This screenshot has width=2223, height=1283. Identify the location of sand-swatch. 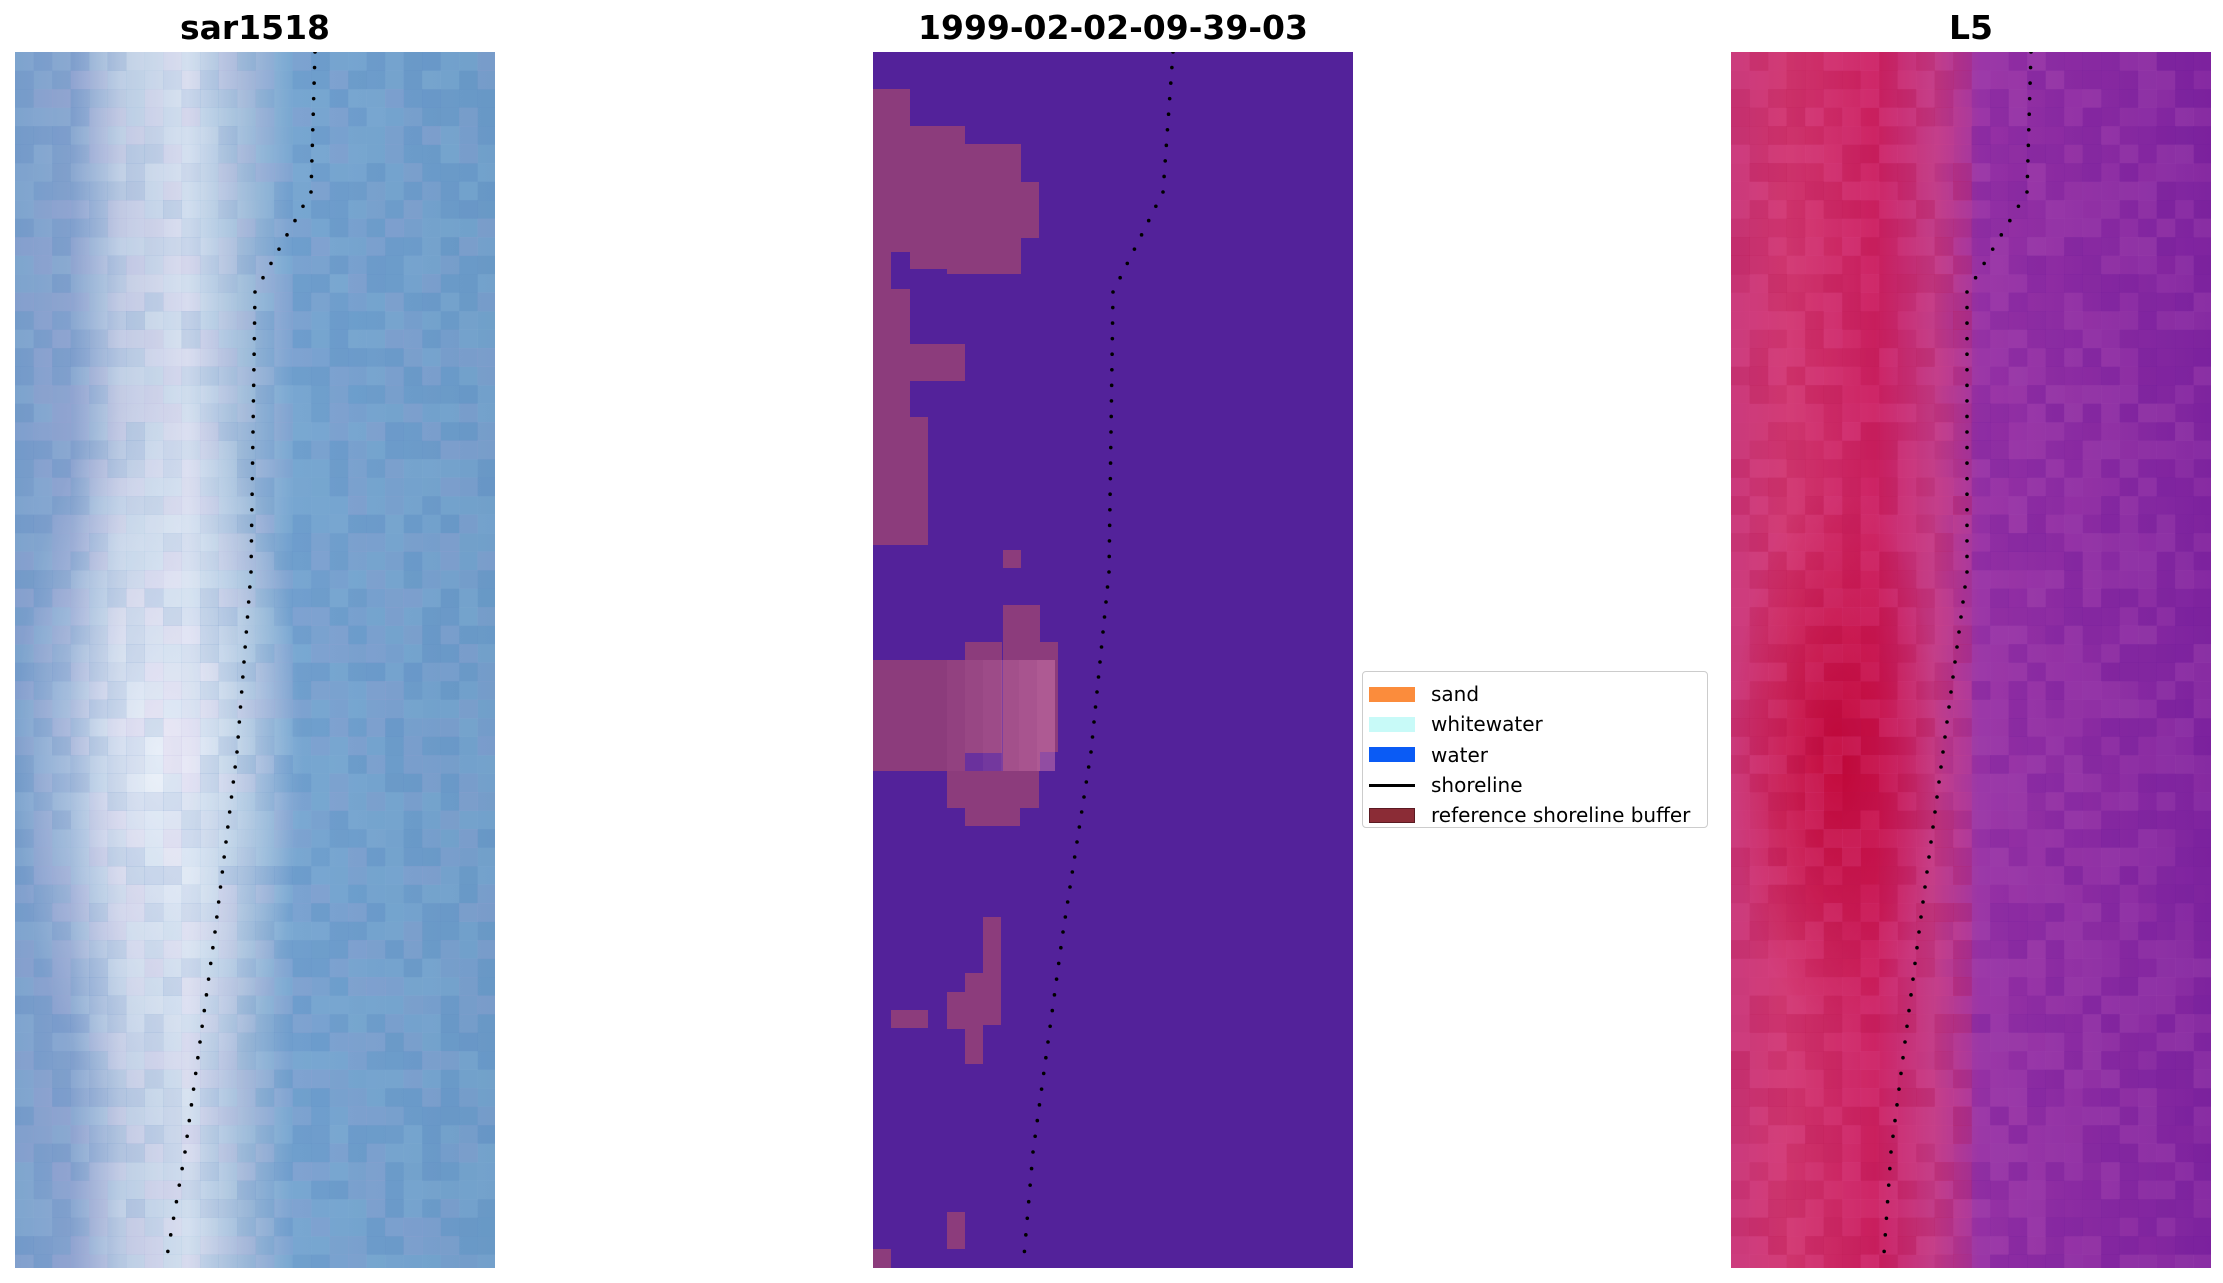
(1392, 694).